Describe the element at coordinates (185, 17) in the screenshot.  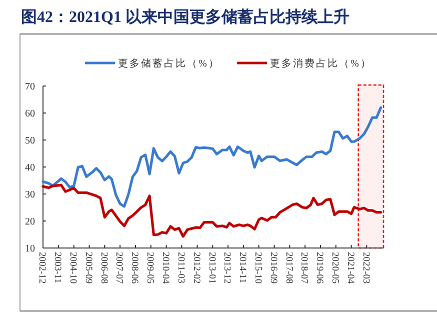
I see `chart-title: 图42：2021Q1 以来中国更多储蓄占比持续上升` at that location.